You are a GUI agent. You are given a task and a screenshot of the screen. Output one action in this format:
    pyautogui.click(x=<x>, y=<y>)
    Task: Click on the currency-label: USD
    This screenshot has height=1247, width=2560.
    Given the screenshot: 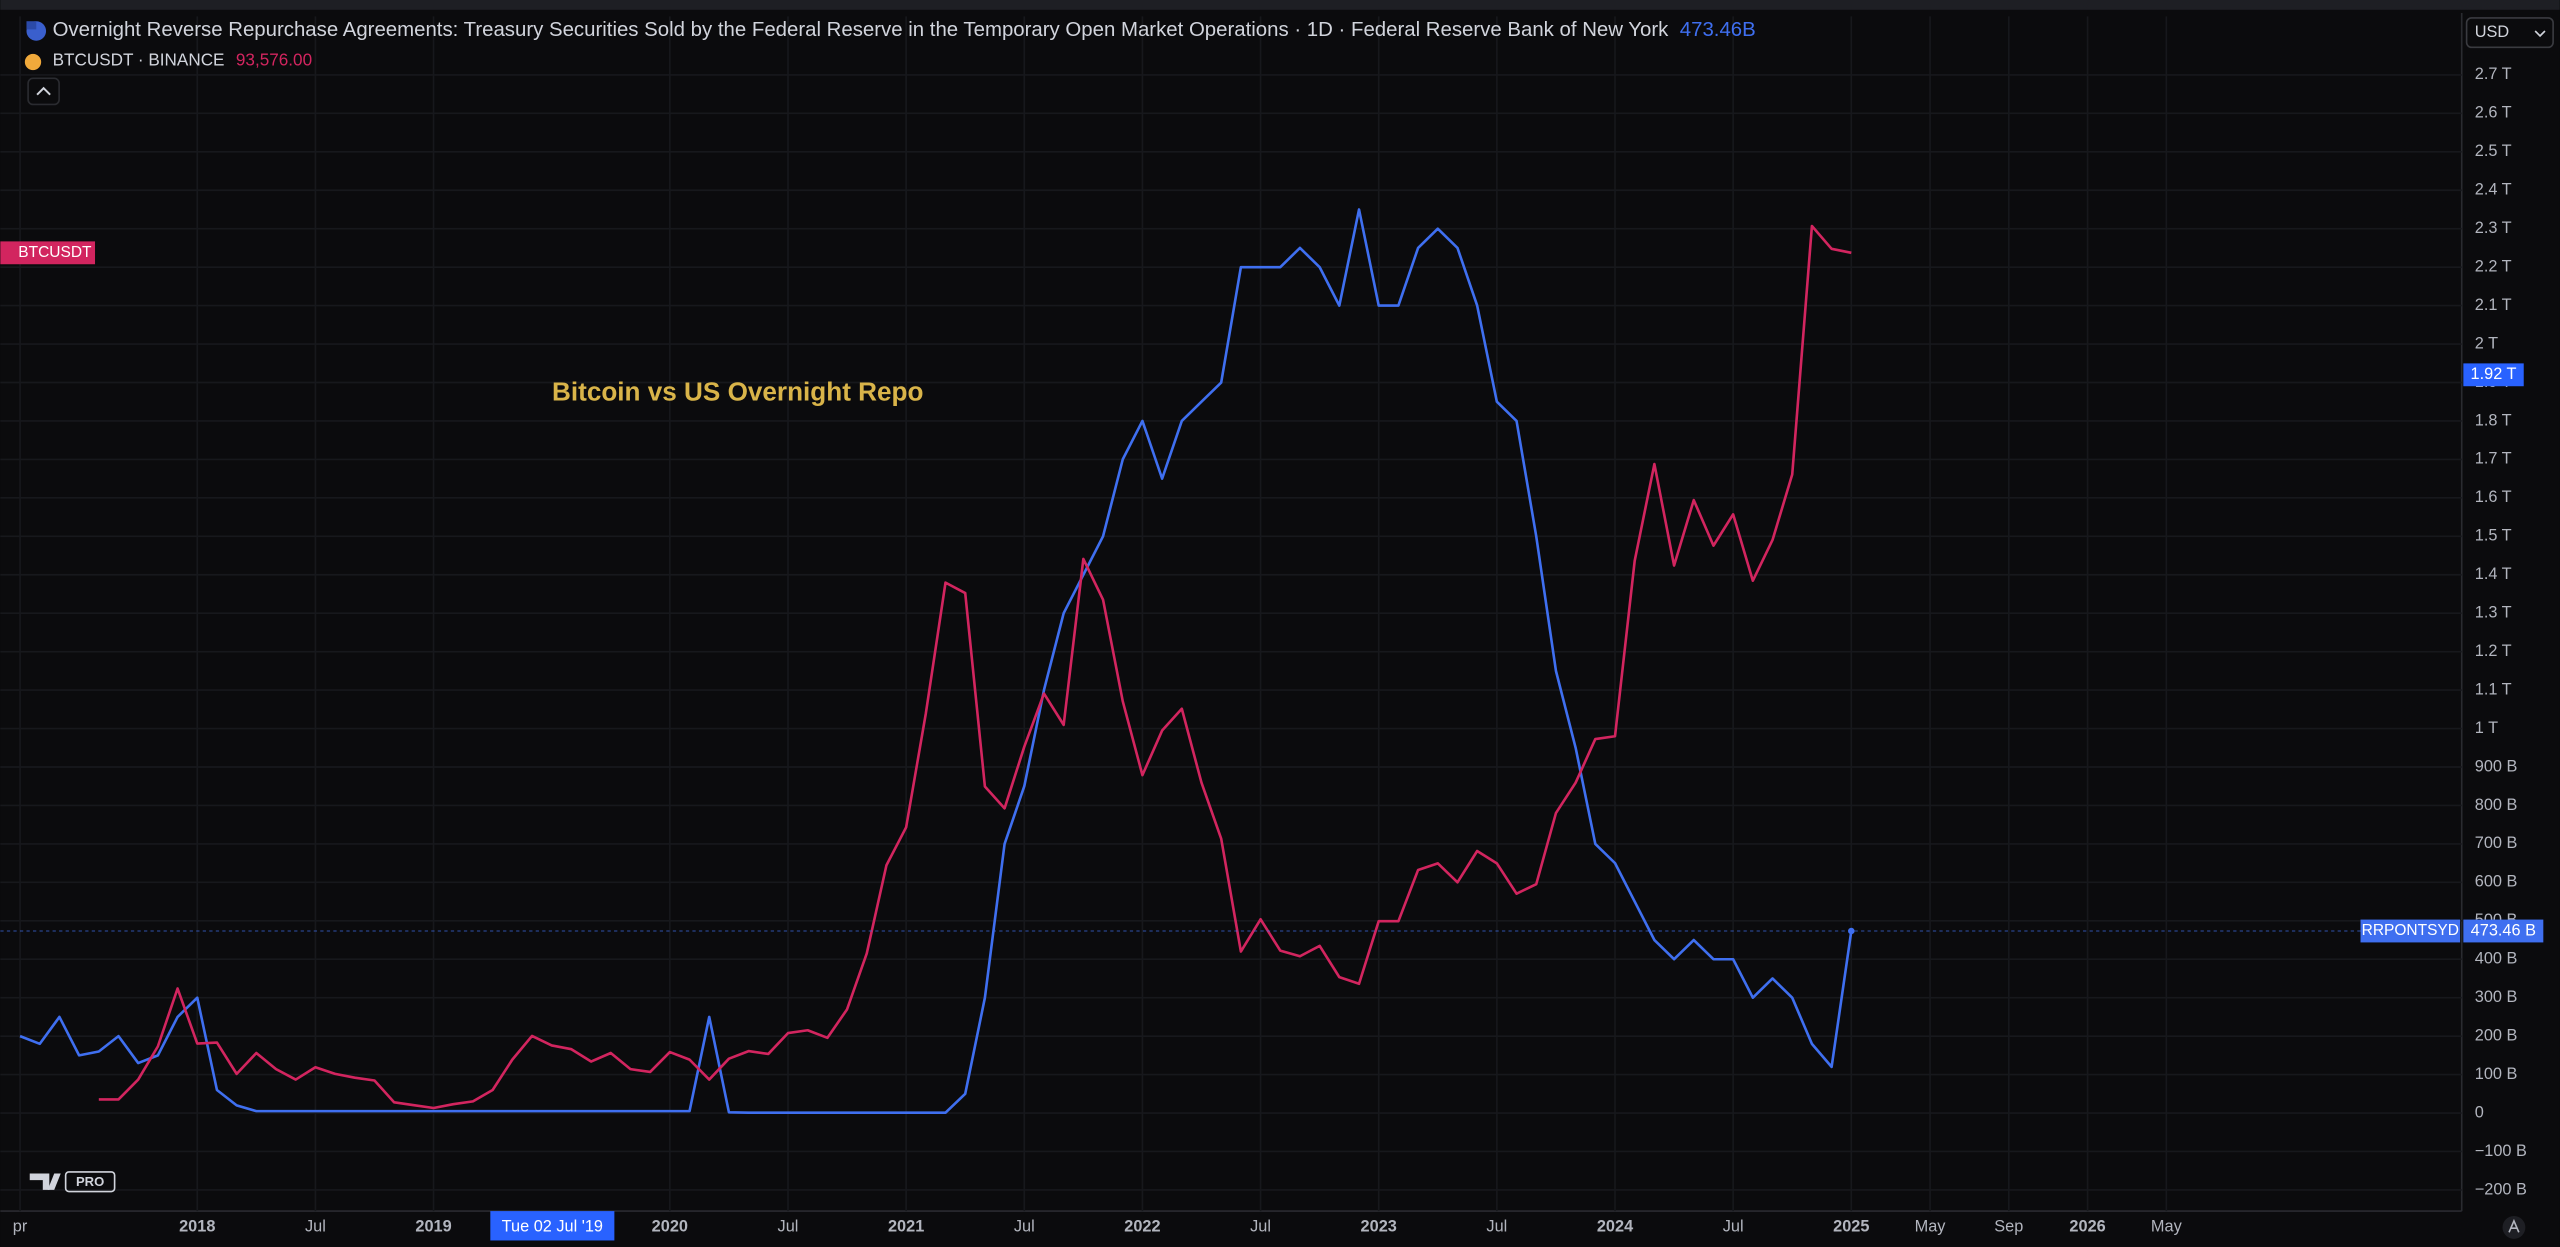 What is the action you would take?
    pyautogui.click(x=2492, y=32)
    